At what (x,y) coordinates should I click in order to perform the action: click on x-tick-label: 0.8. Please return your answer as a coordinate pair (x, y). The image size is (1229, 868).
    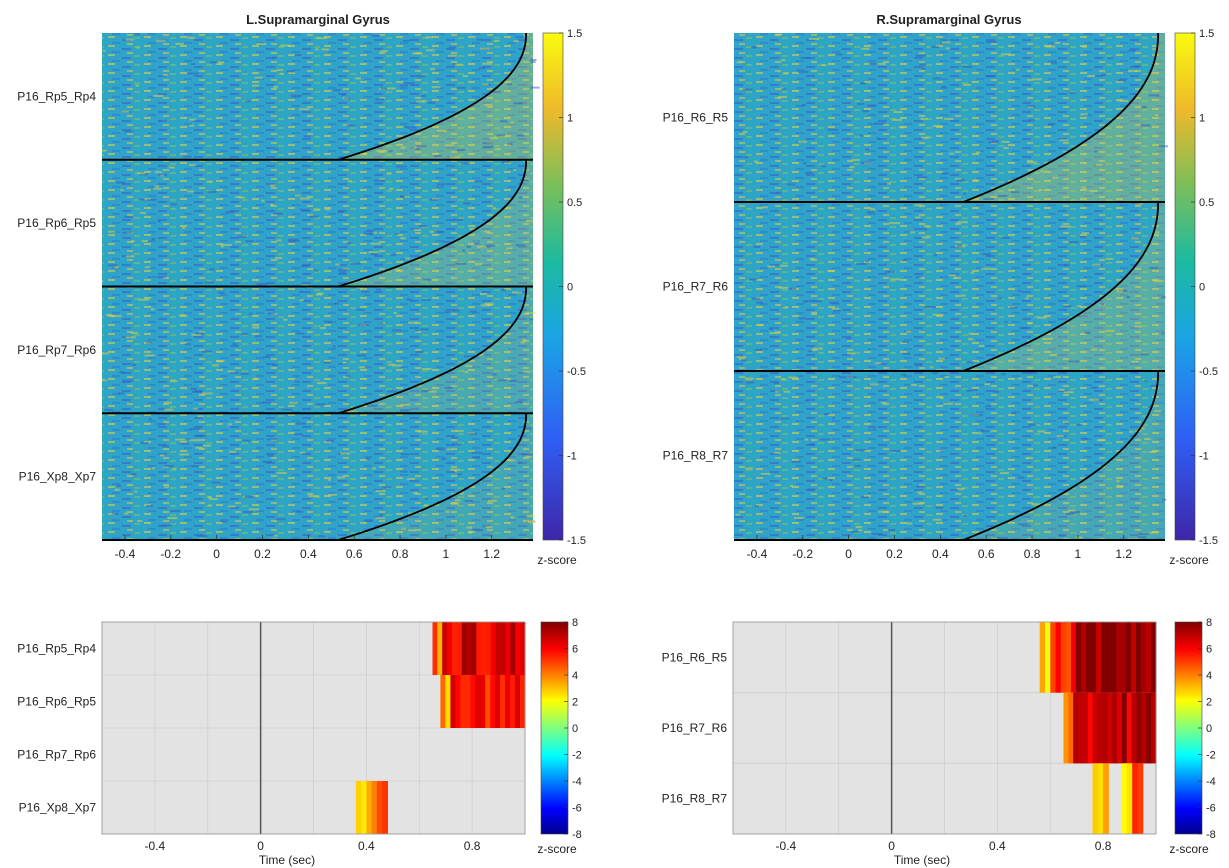
    Looking at the image, I should click on (472, 846).